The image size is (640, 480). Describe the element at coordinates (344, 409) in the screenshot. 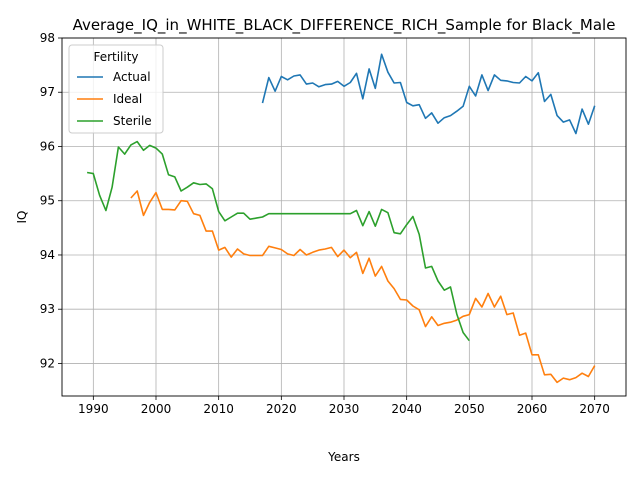

I see `x-tick-label: 2030` at that location.